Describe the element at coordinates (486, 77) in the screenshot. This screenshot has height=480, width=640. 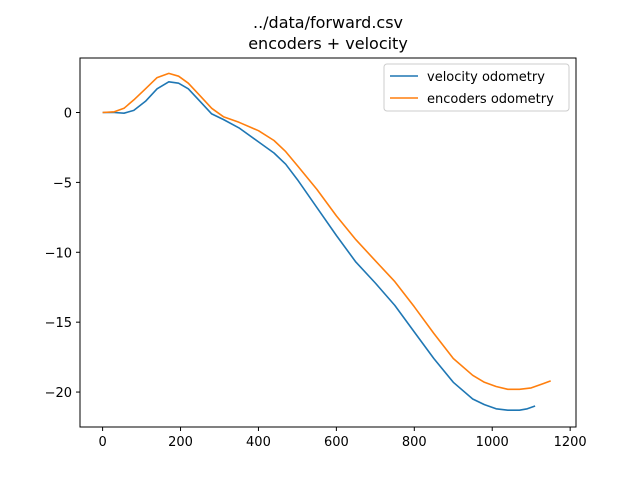
I see `legend-label: velocity odometry` at that location.